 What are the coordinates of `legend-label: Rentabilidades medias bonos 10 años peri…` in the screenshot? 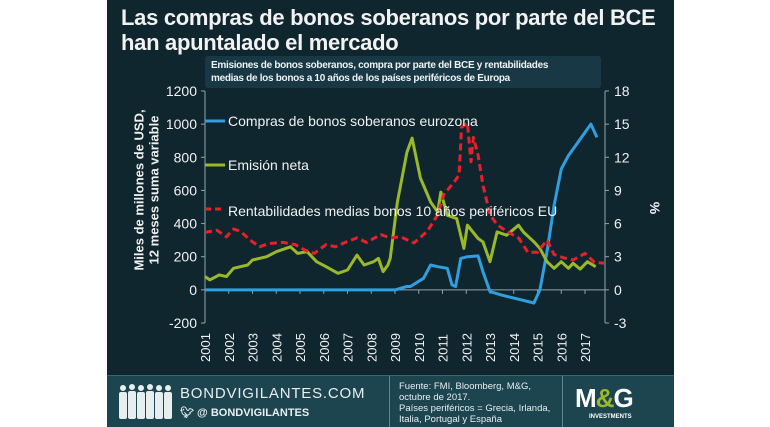 It's located at (392, 211).